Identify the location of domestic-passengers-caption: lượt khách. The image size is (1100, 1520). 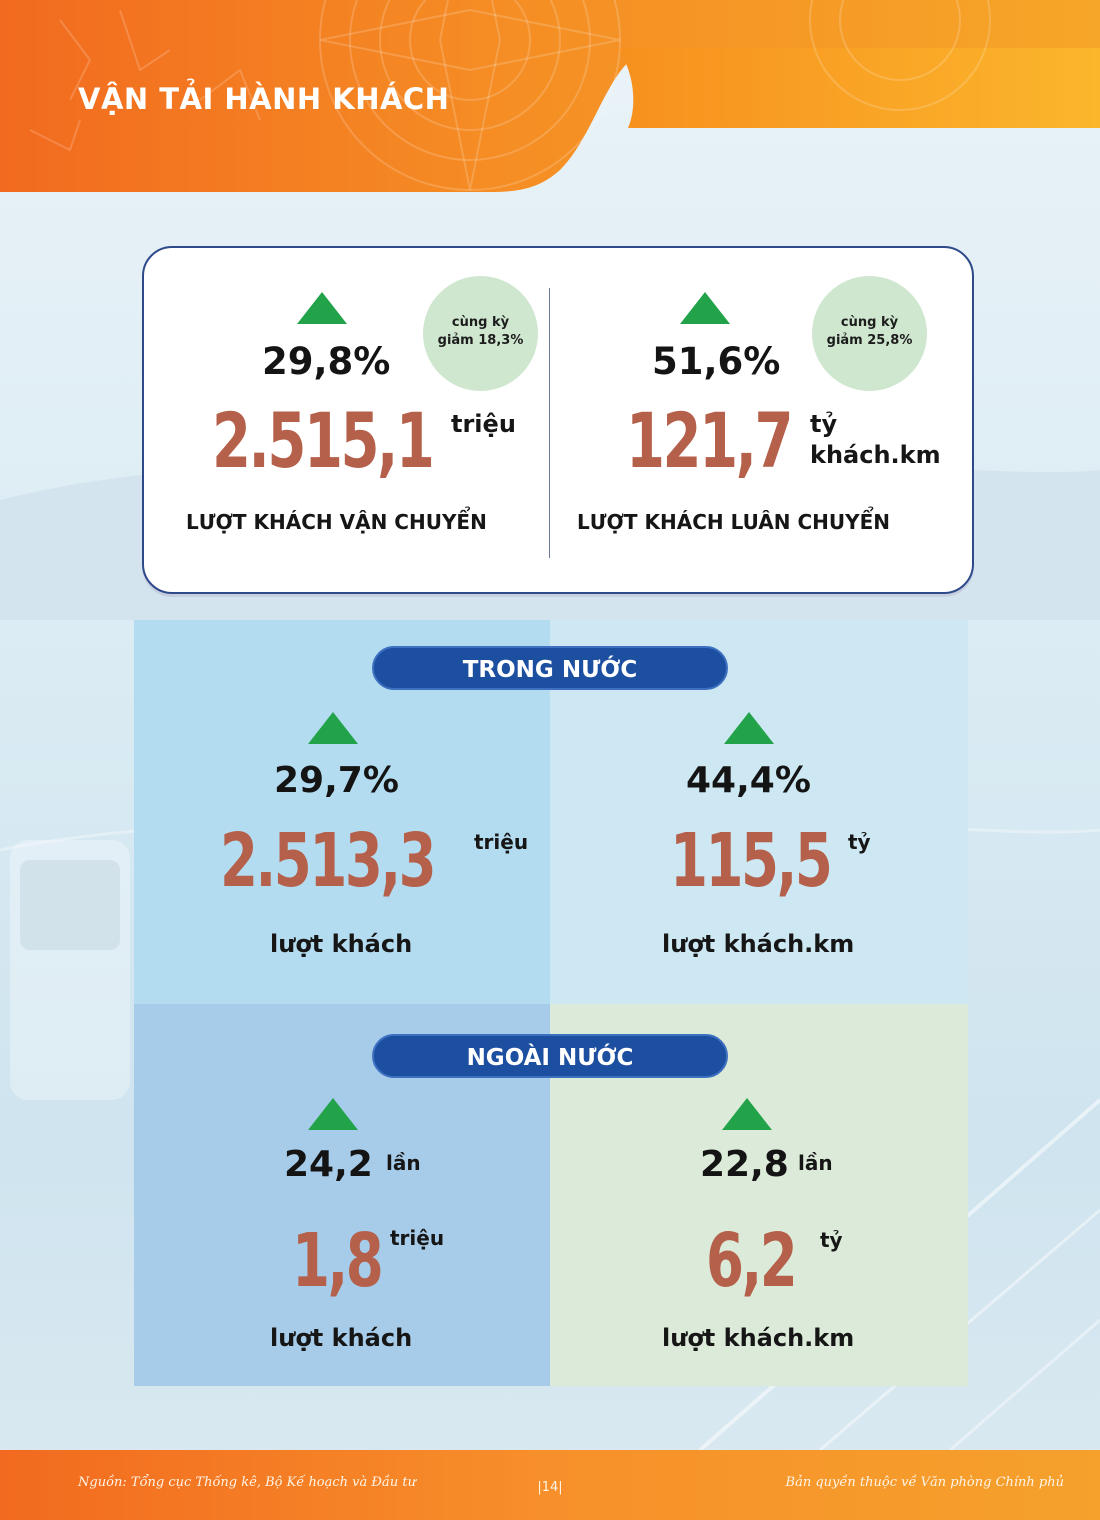
(341, 944).